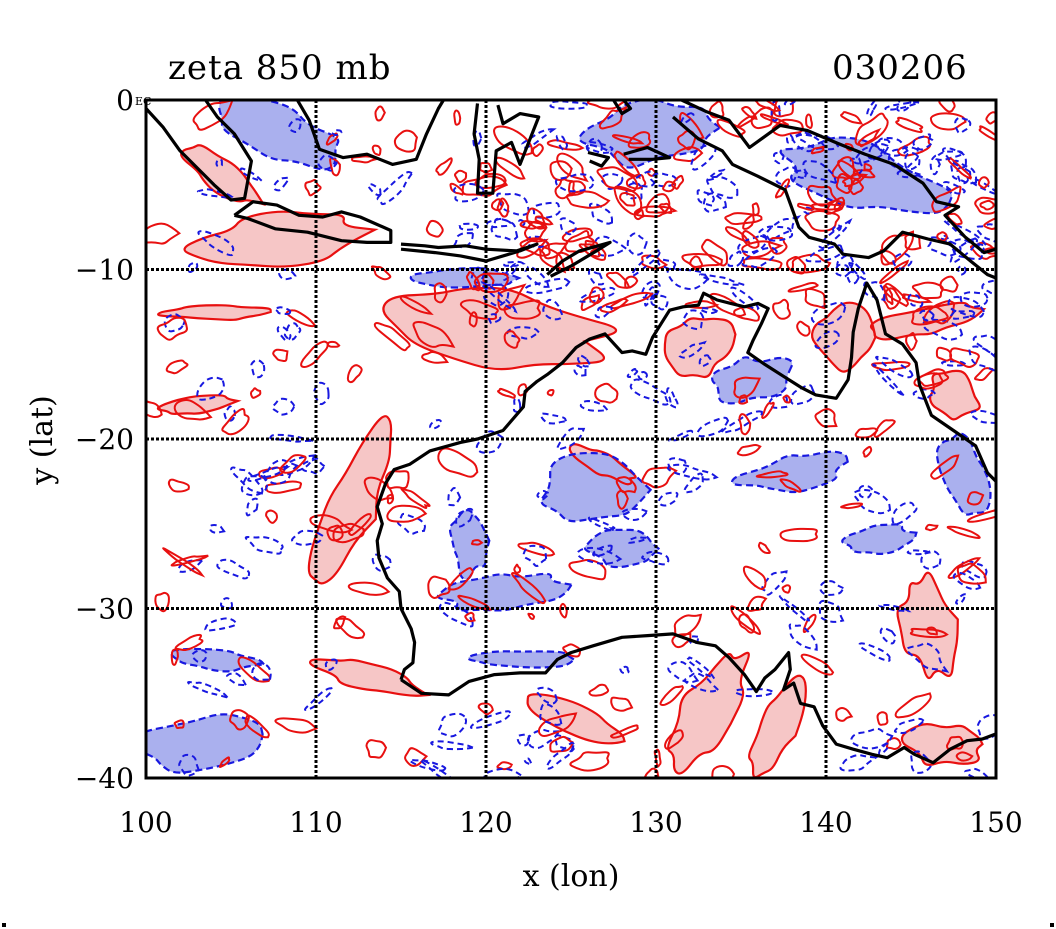 The width and height of the screenshot is (1056, 929). What do you see at coordinates (838, 177) in the screenshot?
I see `coastline-nguinea_north` at bounding box center [838, 177].